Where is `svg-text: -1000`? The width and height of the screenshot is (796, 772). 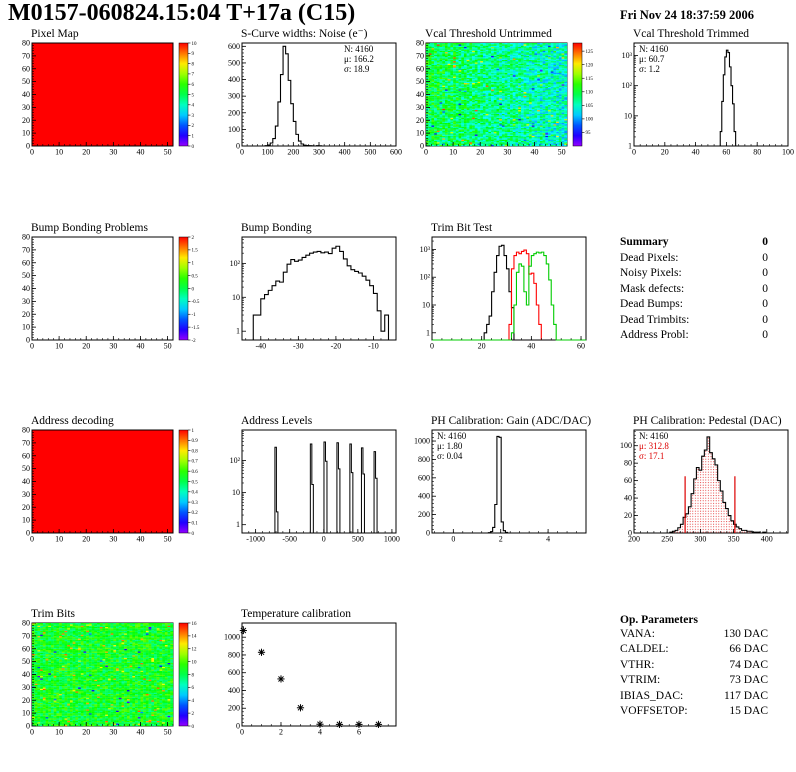
svg-text: -1000 is located at coordinates (255, 539).